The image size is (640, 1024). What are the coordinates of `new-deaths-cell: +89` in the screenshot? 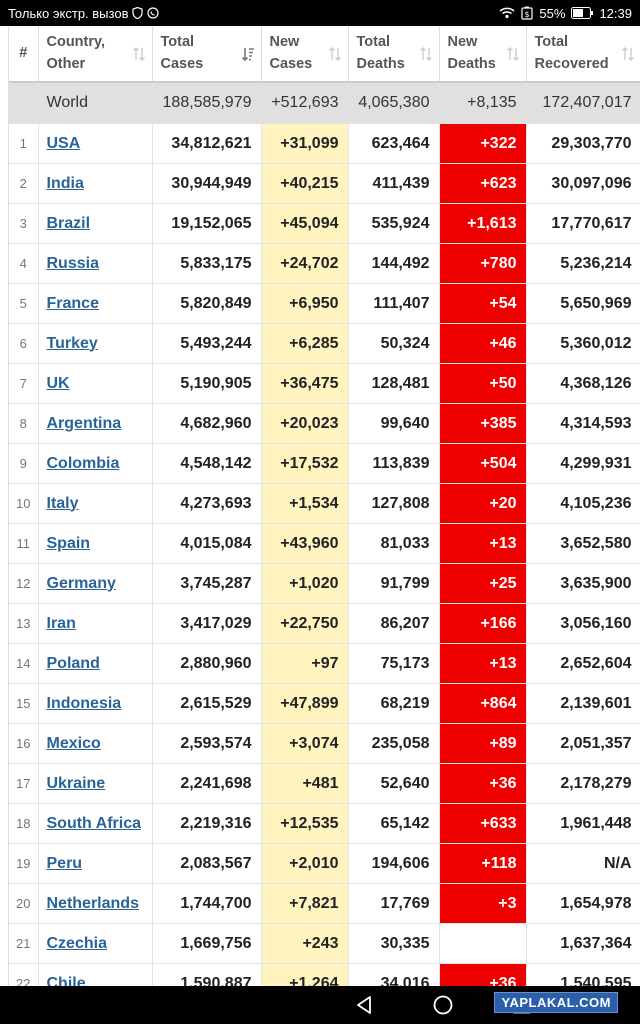 It's located at (483, 743).